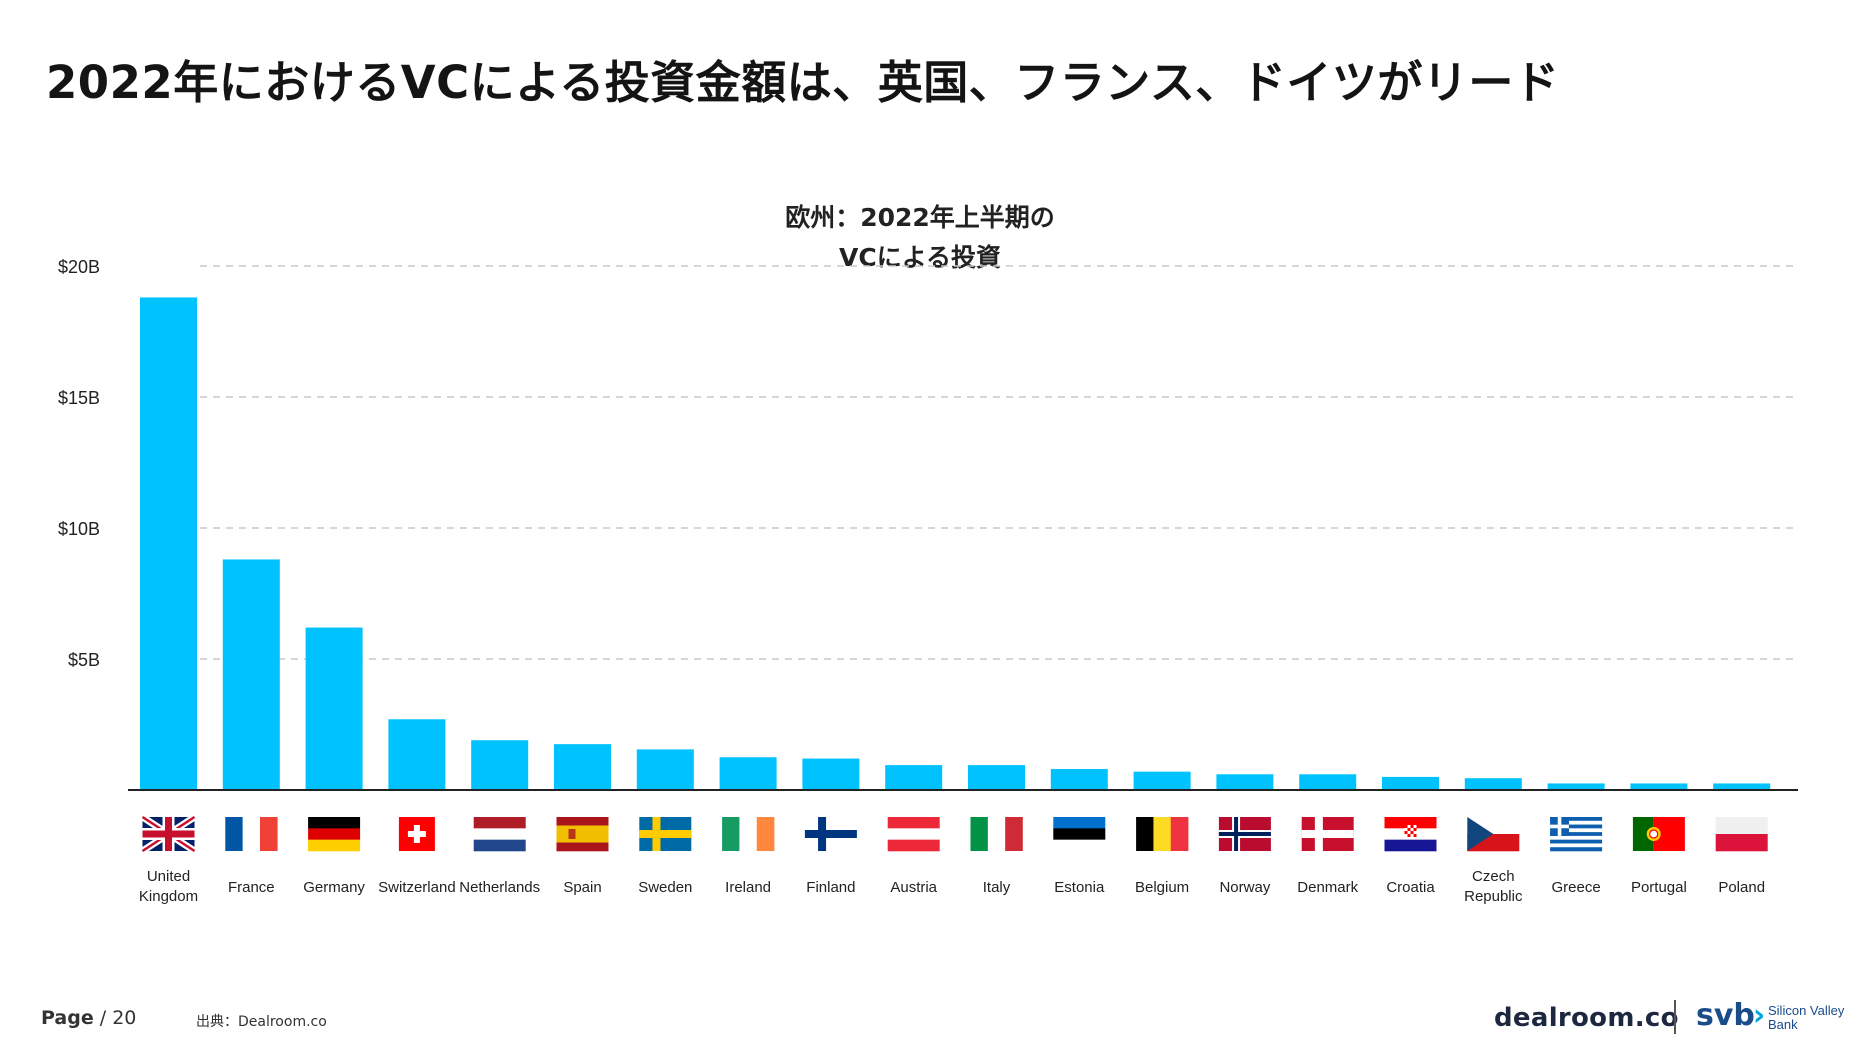  I want to click on bar-estonia, so click(1079, 779).